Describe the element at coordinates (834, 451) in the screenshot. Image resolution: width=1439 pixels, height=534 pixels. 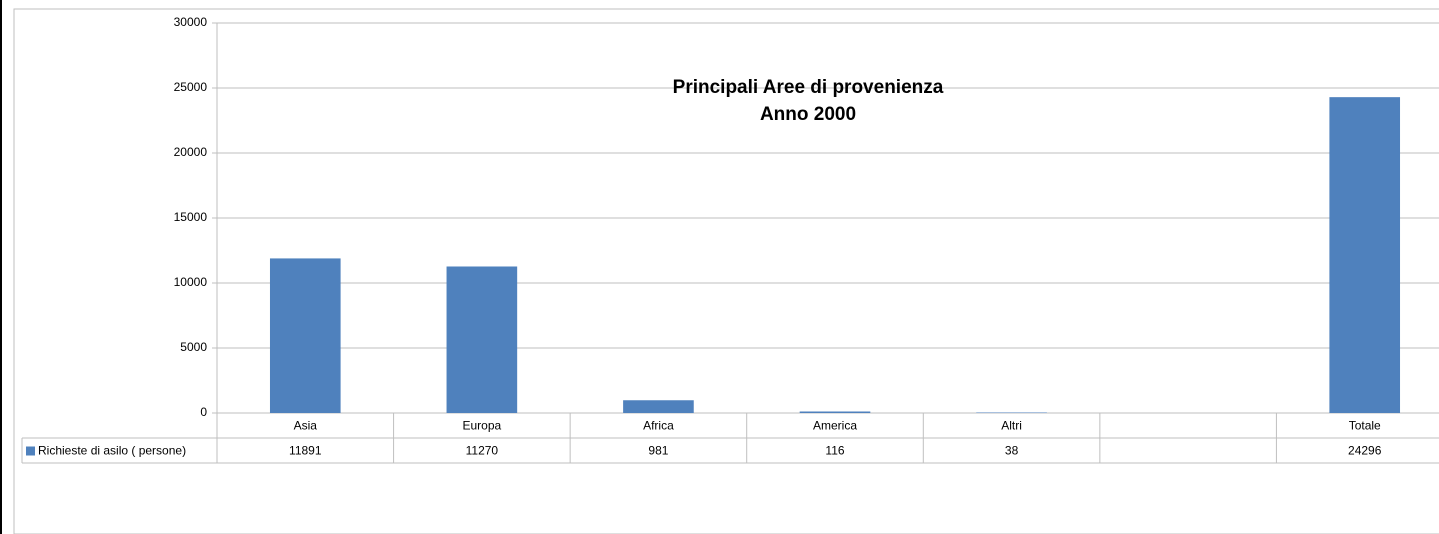
I see `table-value: 116` at that location.